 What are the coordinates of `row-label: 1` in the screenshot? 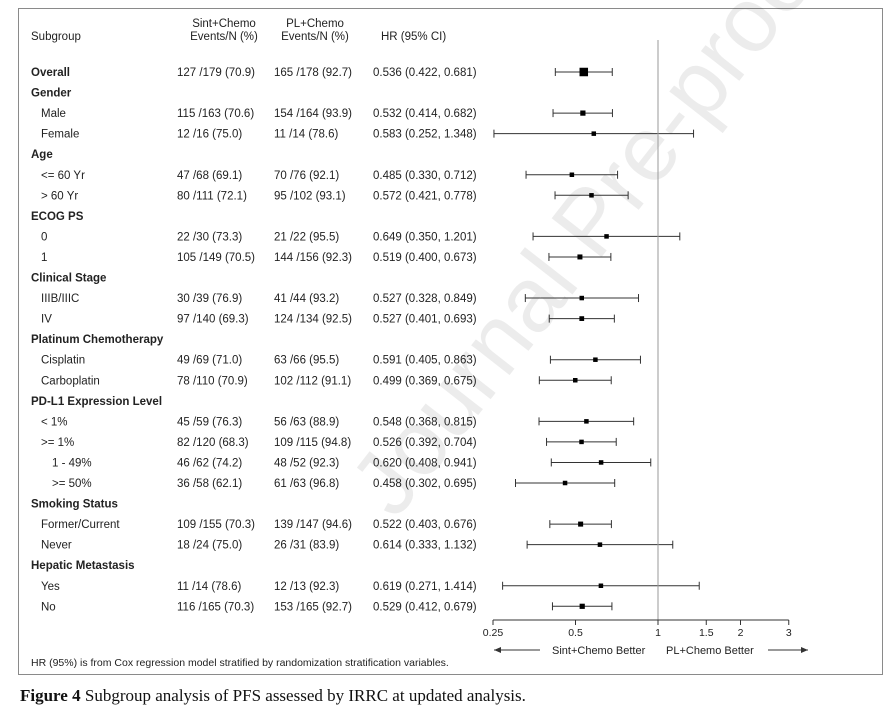 It's located at (44, 258).